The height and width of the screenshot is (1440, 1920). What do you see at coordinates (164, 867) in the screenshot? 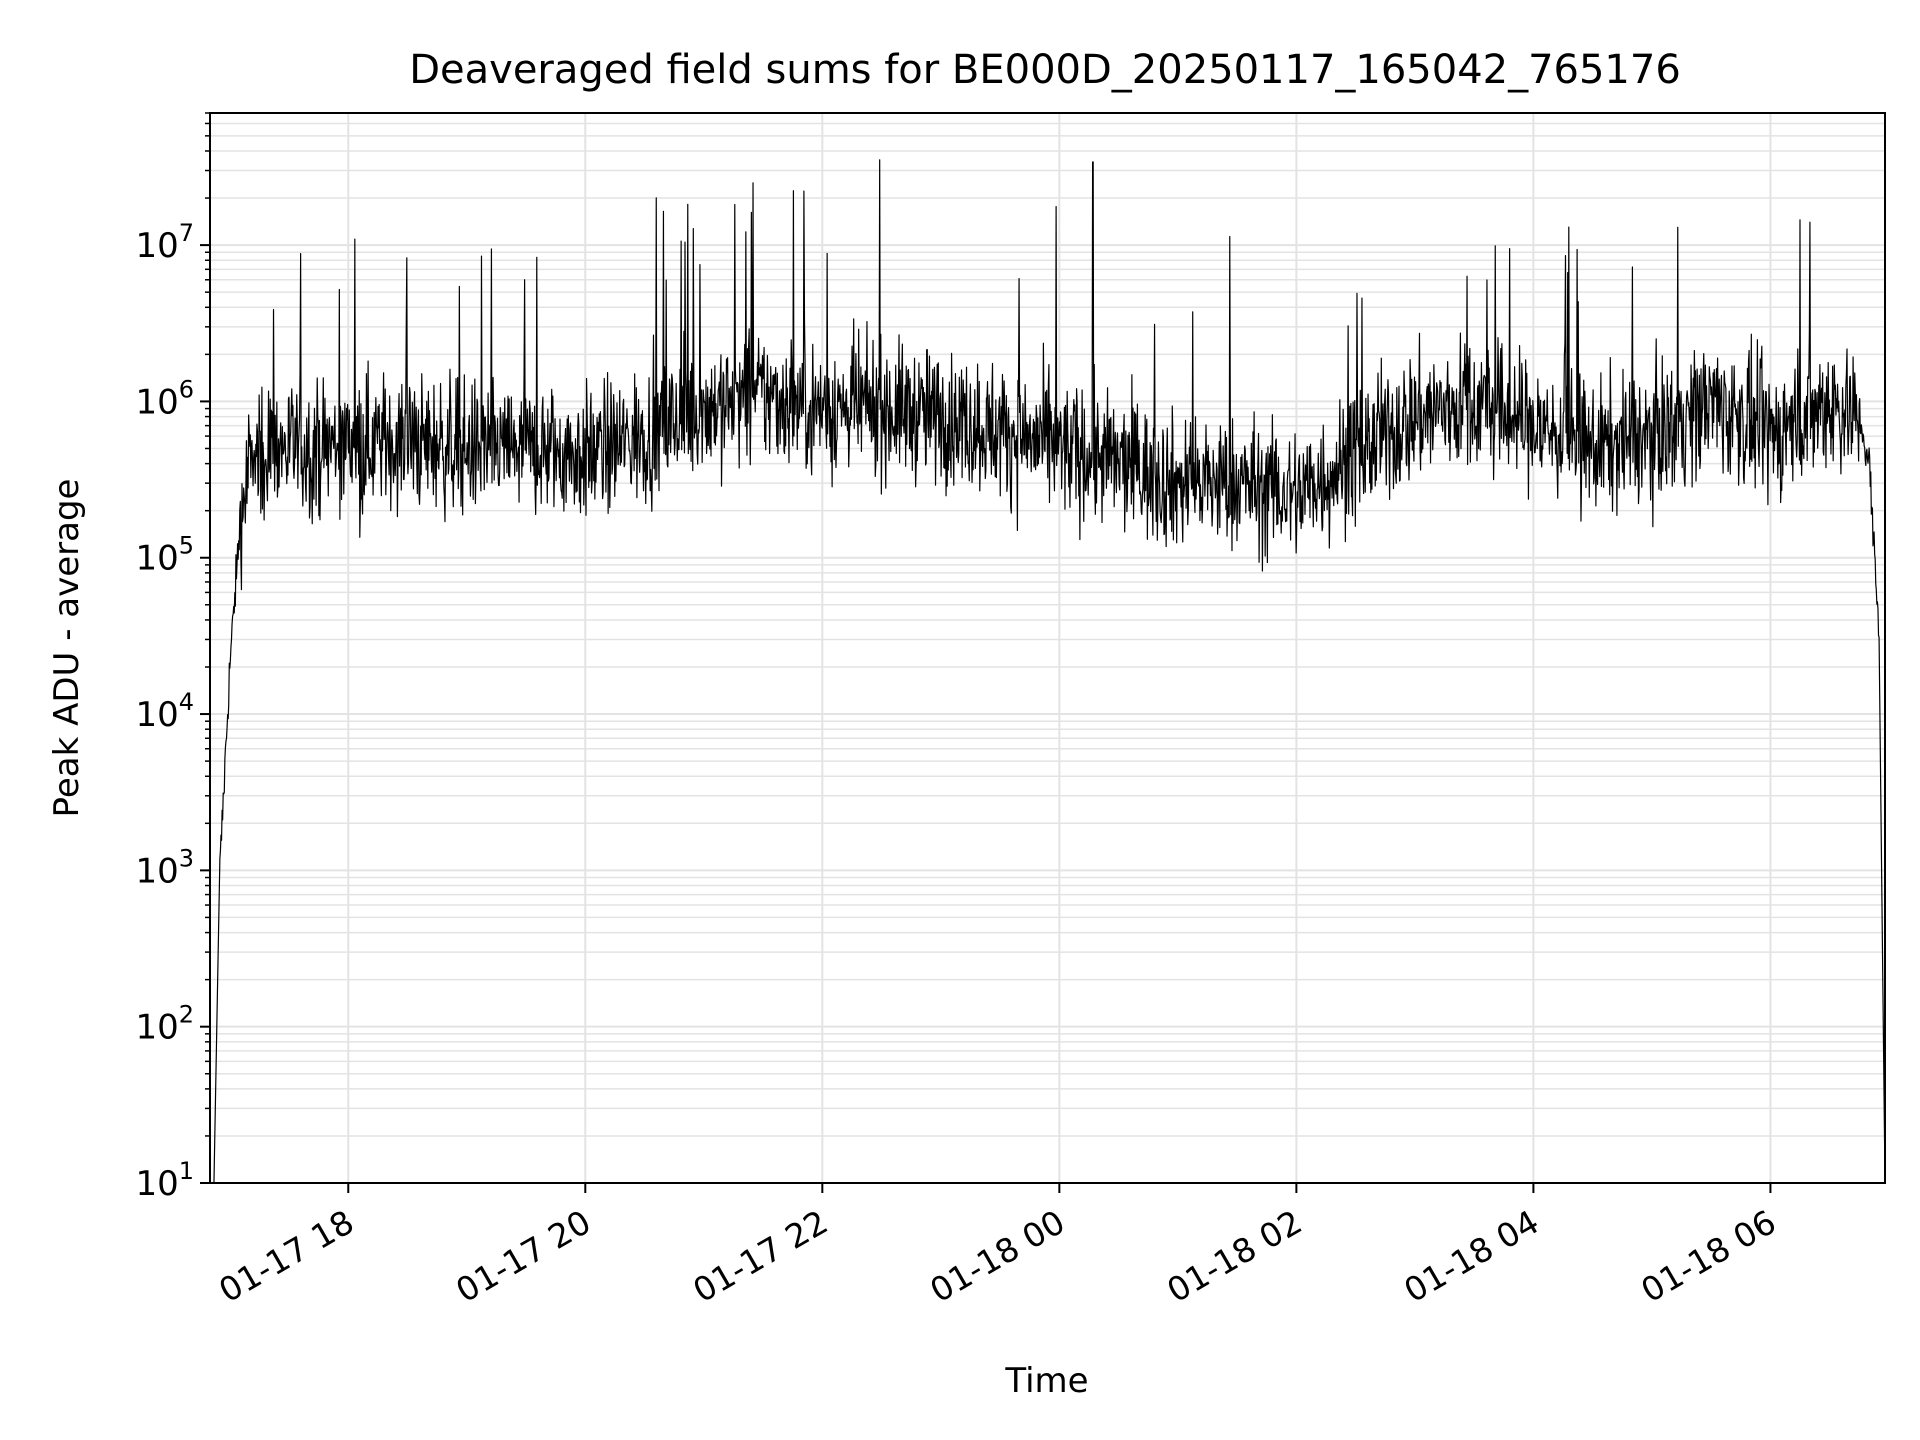
I see `y-tick-label: 10³` at bounding box center [164, 867].